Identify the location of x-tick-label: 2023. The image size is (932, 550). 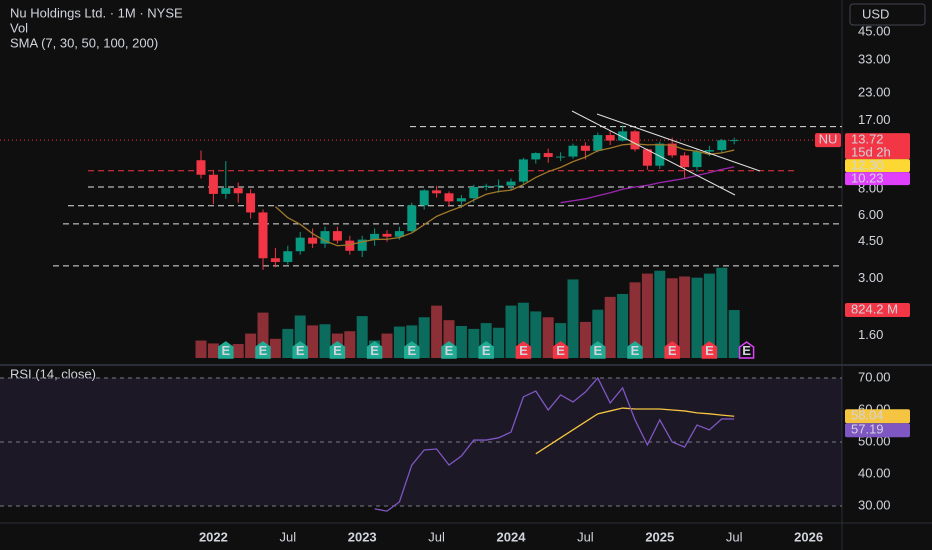
(362, 536).